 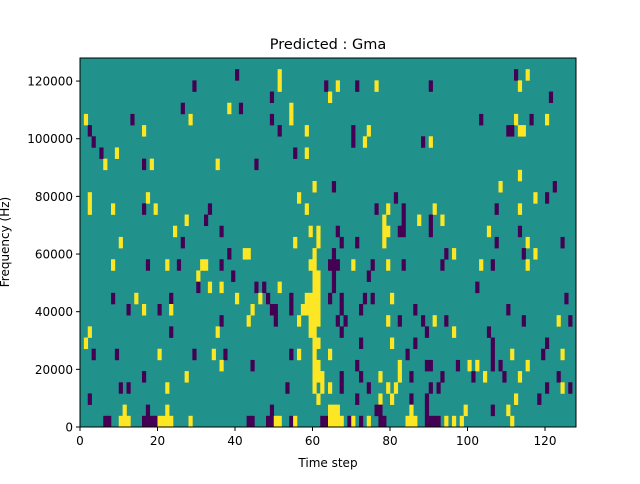 What do you see at coordinates (316, 437) in the screenshot?
I see `x-axis: 0 20 40 60 80 100 120` at bounding box center [316, 437].